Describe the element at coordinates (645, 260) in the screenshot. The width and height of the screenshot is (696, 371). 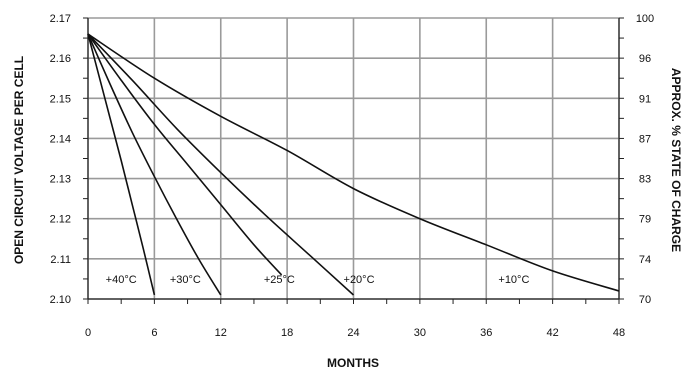
I see `y2-tick-label: 74` at that location.